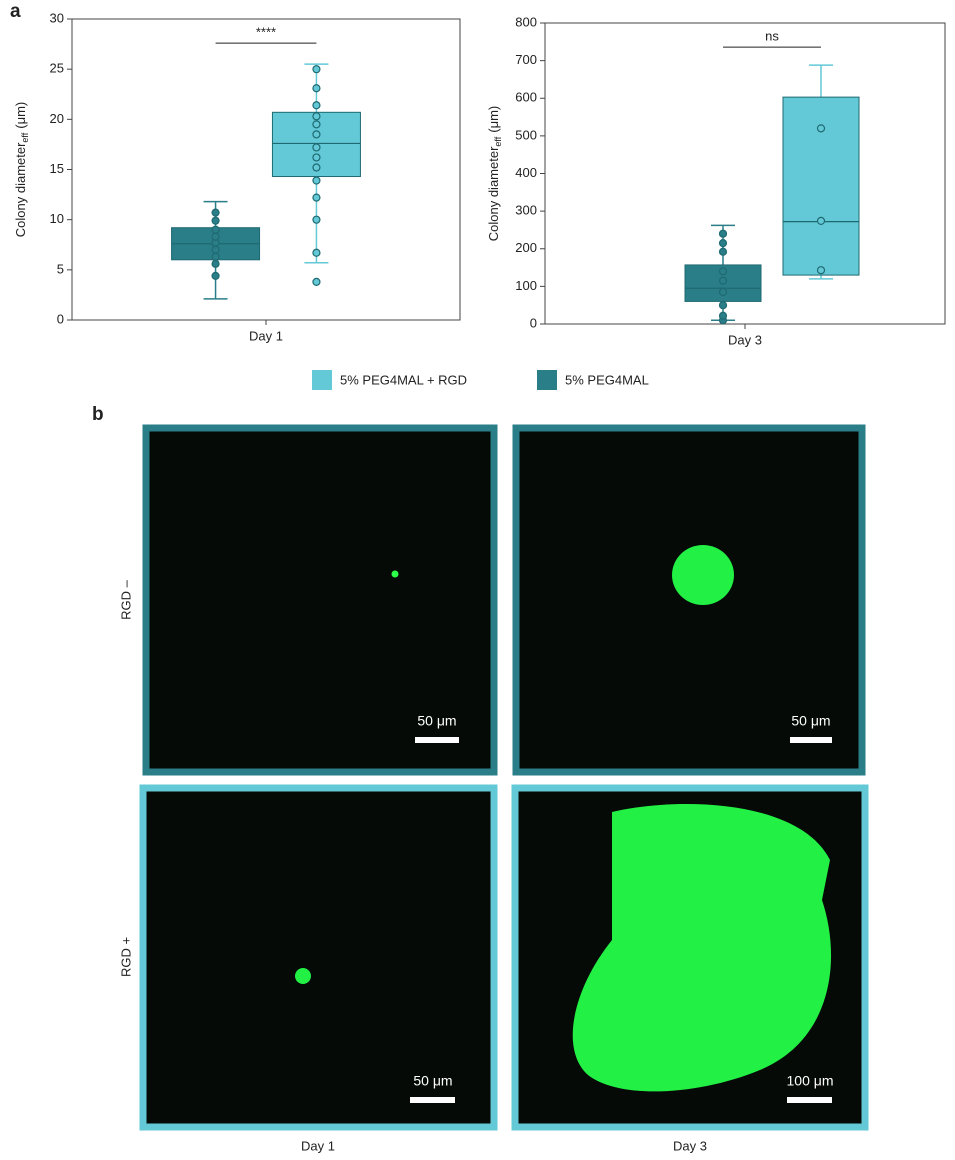 This screenshot has width=955, height=1160. What do you see at coordinates (607, 379) in the screenshot?
I see `legend-label: 5% PEG4MAL` at bounding box center [607, 379].